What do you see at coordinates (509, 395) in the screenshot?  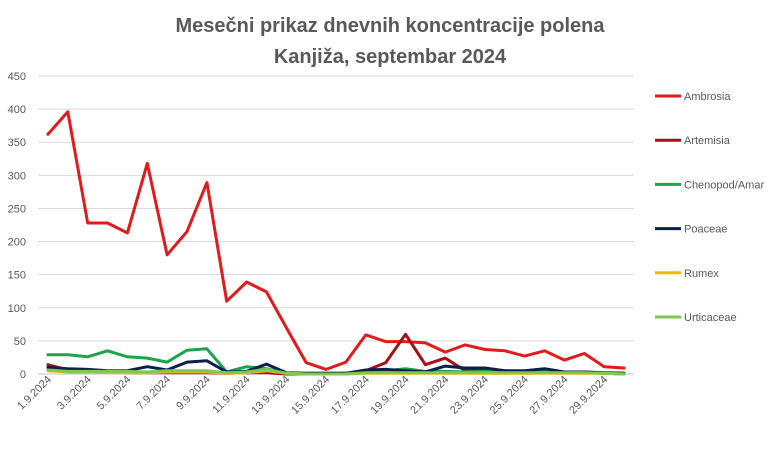 I see `x-tick-label: 25.9.2024` at bounding box center [509, 395].